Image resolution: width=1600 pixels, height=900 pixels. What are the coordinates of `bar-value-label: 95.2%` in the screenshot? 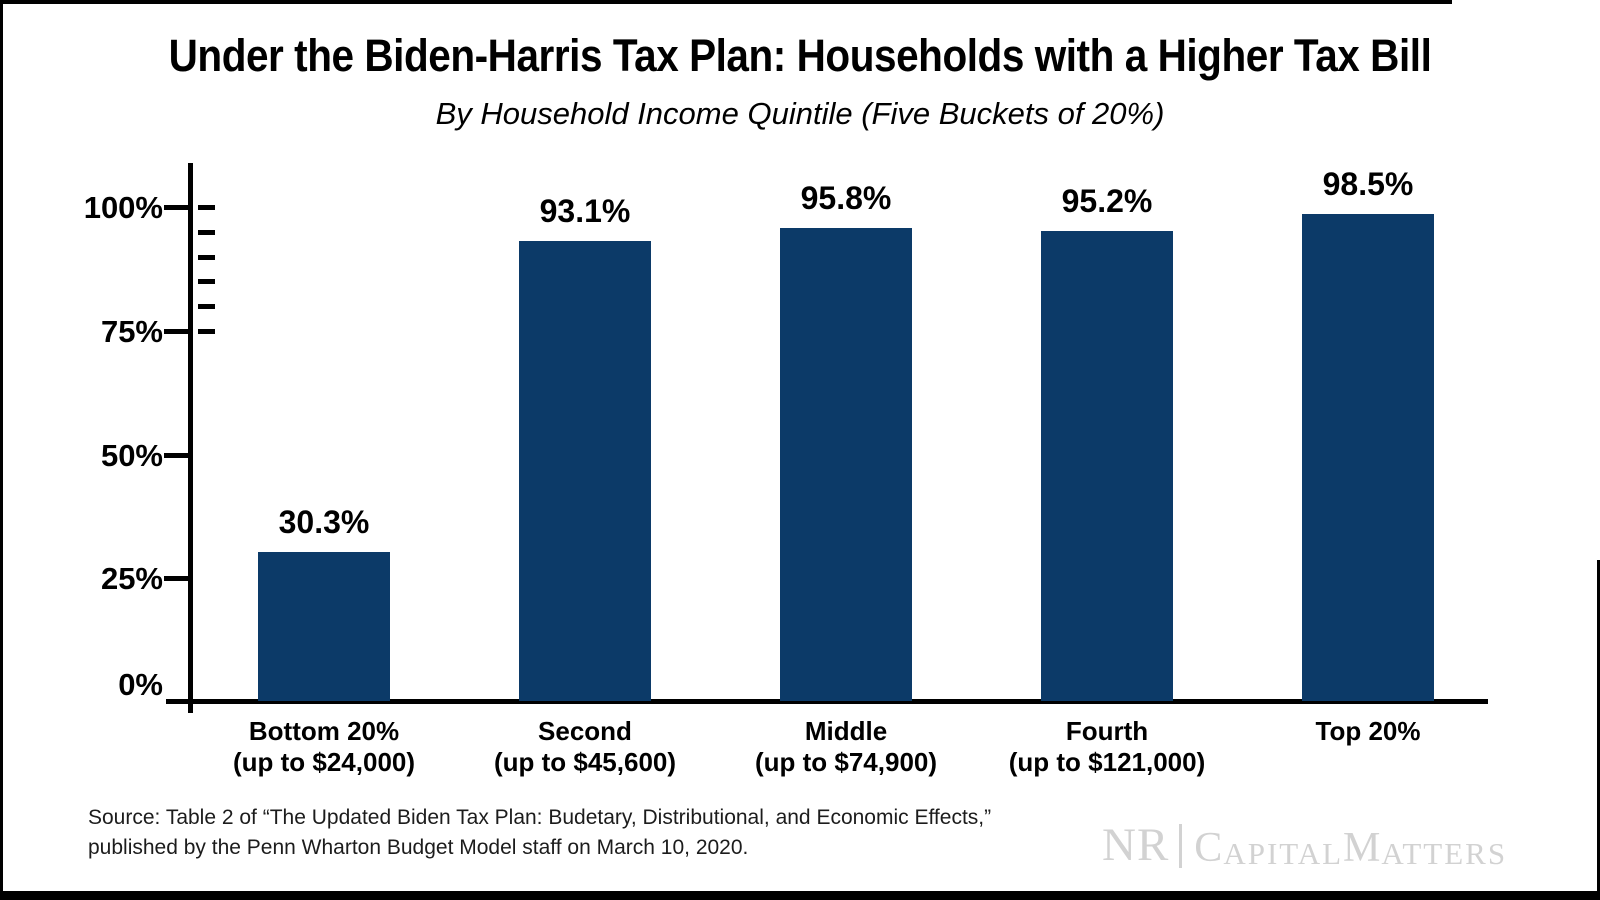 It's located at (1107, 200).